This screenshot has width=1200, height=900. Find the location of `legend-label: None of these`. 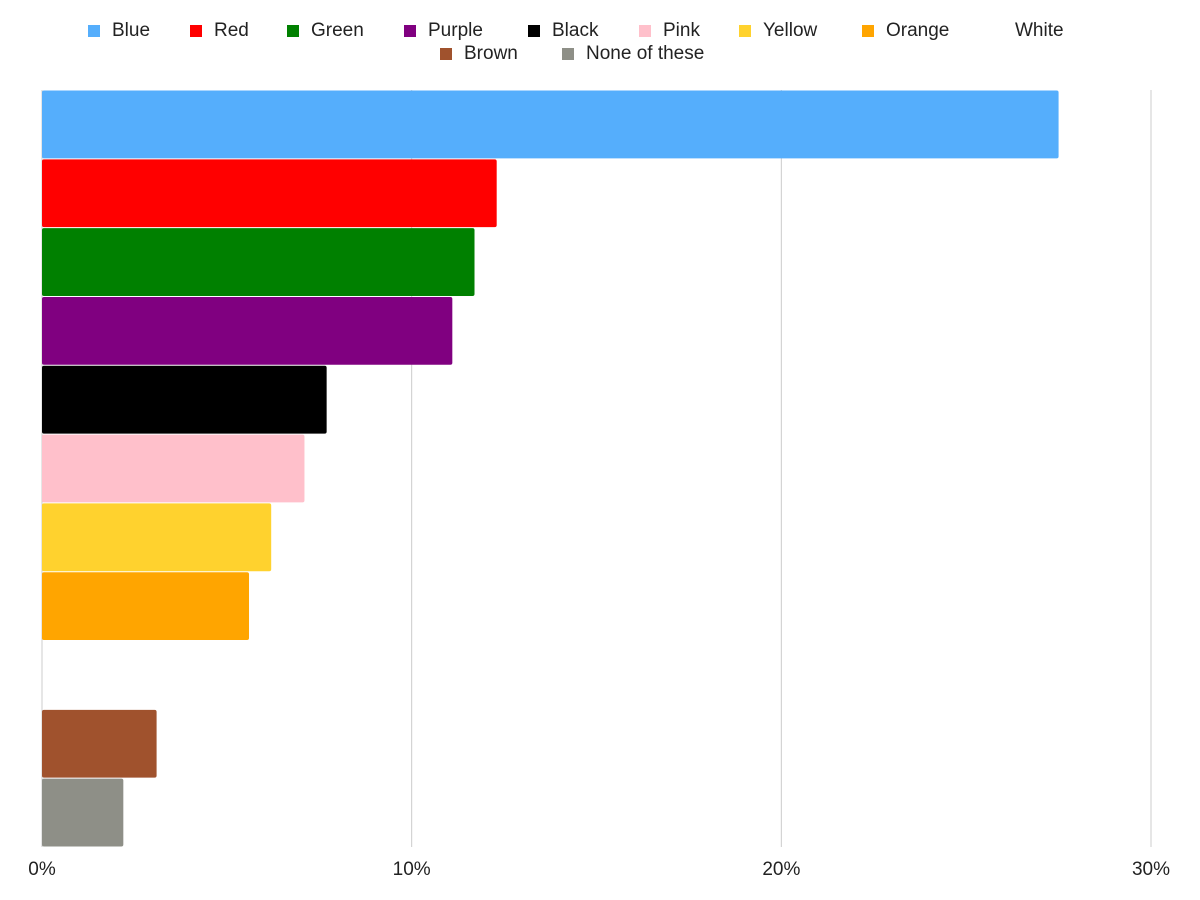

legend-label: None of these is located at coordinates (645, 53).